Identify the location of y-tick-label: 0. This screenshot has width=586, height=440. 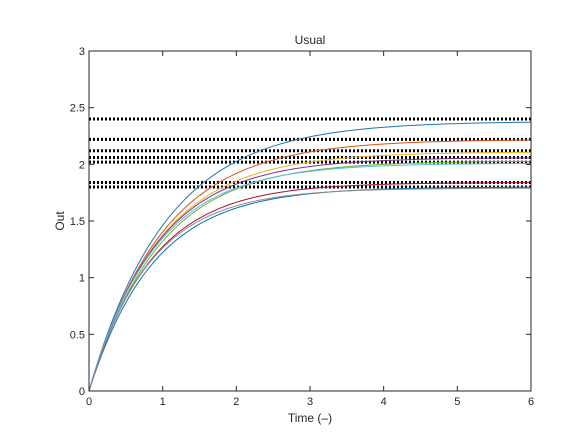
(82, 392).